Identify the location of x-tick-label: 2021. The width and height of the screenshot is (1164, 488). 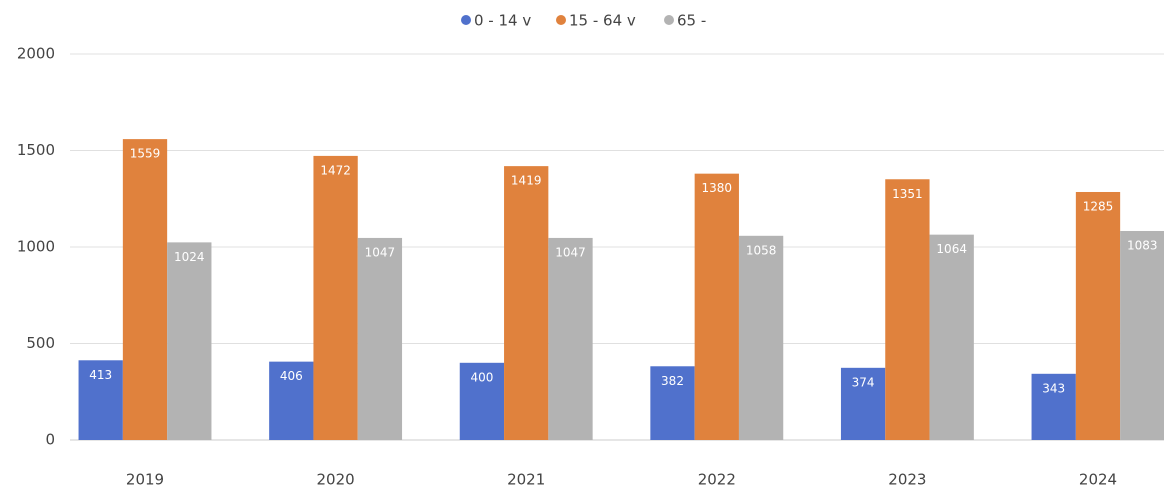
(526, 479).